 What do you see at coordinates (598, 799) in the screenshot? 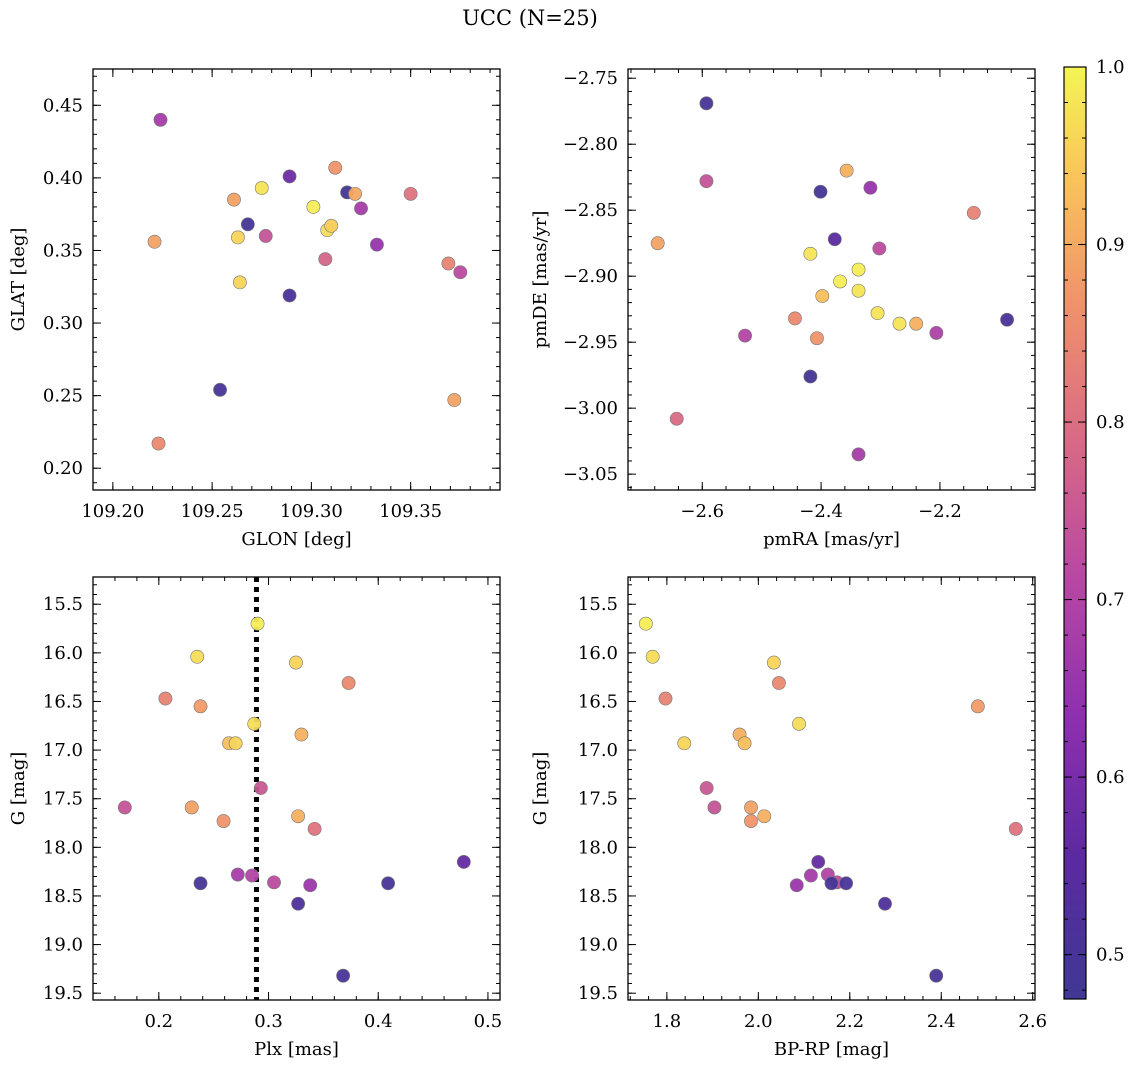
I see `y-tick-label: 17.5` at bounding box center [598, 799].